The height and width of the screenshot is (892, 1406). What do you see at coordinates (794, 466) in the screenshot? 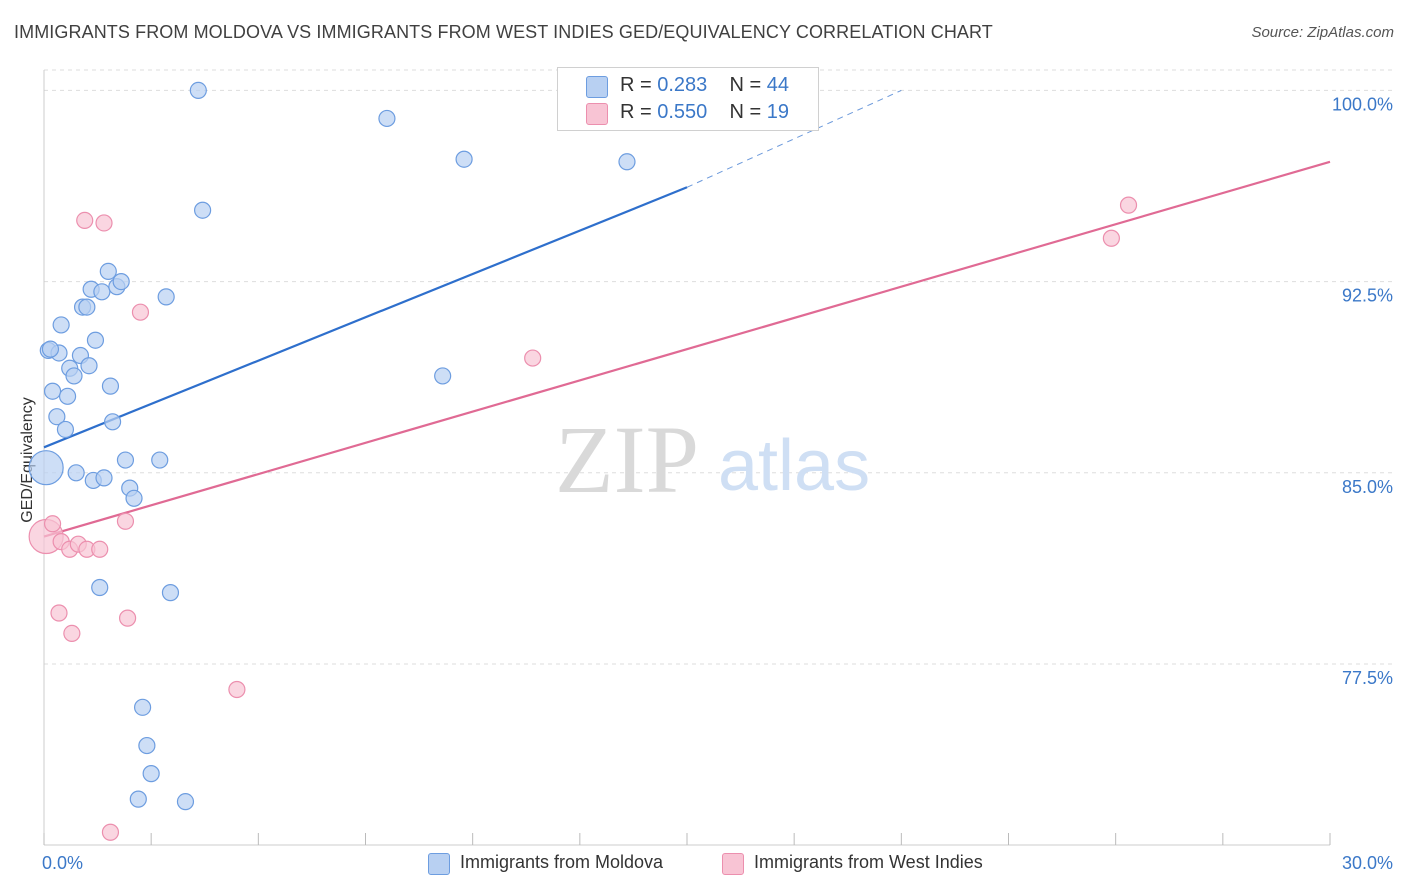
I see `watermark-atlas: atlas` at bounding box center [794, 466].